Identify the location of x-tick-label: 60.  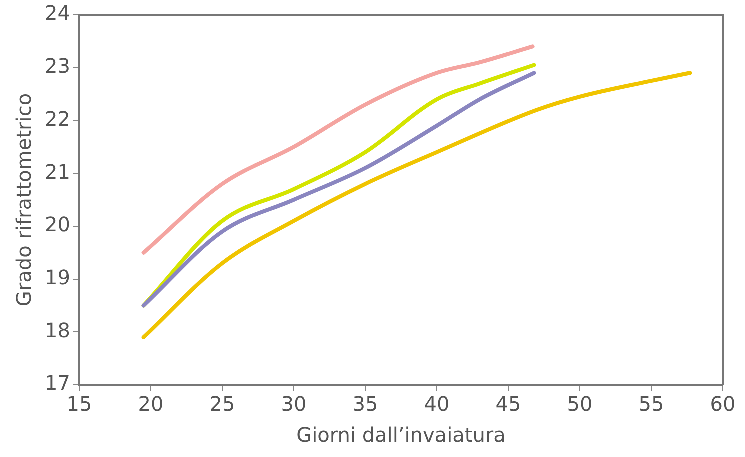
(723, 404).